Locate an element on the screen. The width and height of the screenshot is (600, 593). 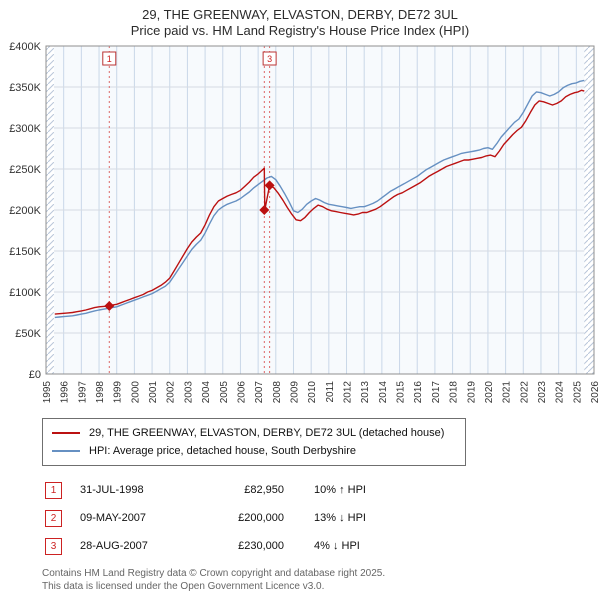
svg-text: 2009 is located at coordinates (294, 391).